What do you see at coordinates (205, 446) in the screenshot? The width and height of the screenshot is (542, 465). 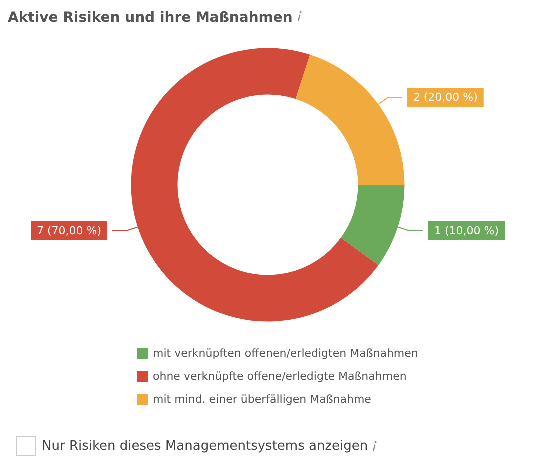 I see `text: Nur Risiken dieses Managementsystems anzeigen` at bounding box center [205, 446].